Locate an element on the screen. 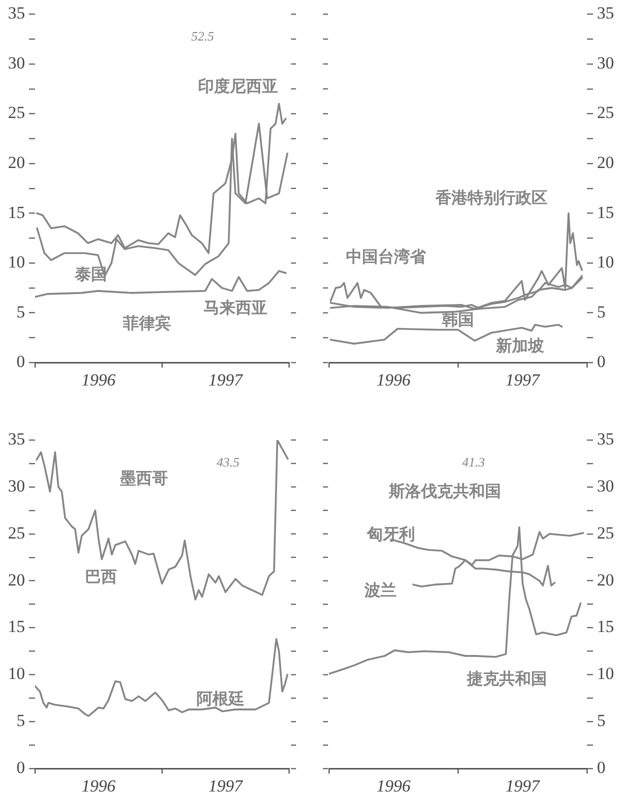  series-label: 阿根廷 is located at coordinates (220, 698).